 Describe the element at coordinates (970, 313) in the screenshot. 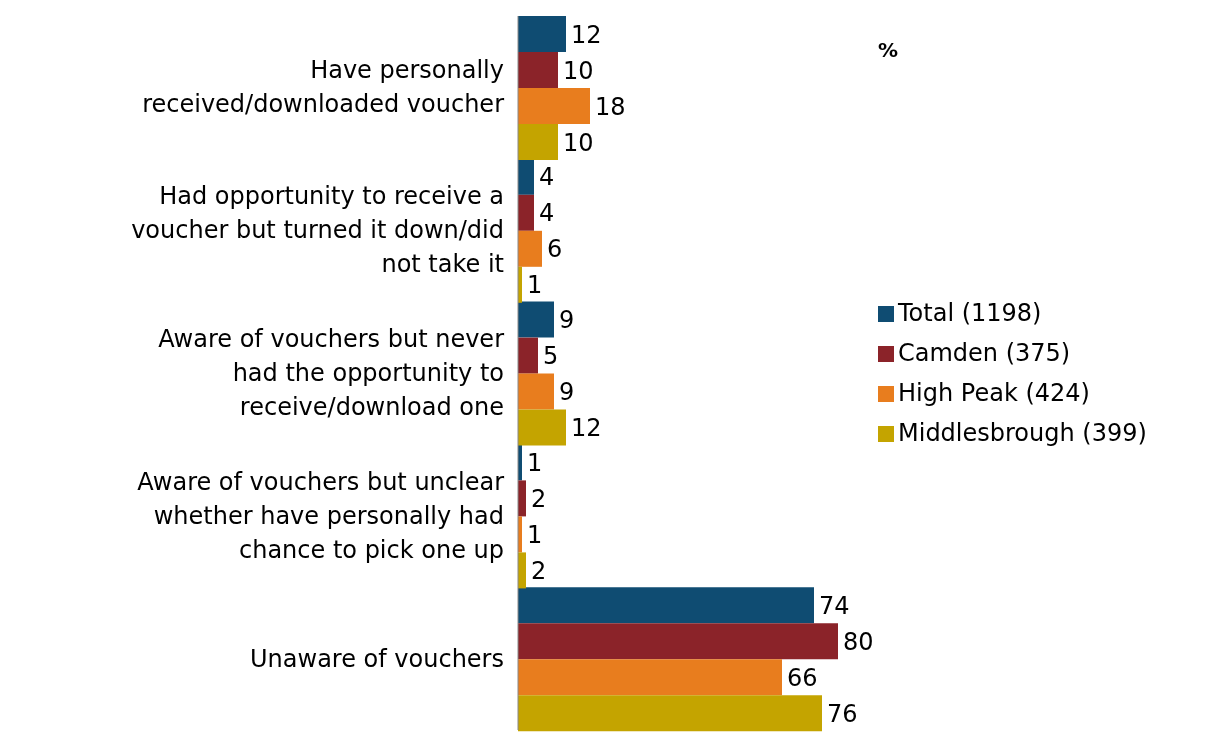

I see `legend-label: Total (1198)` at that location.